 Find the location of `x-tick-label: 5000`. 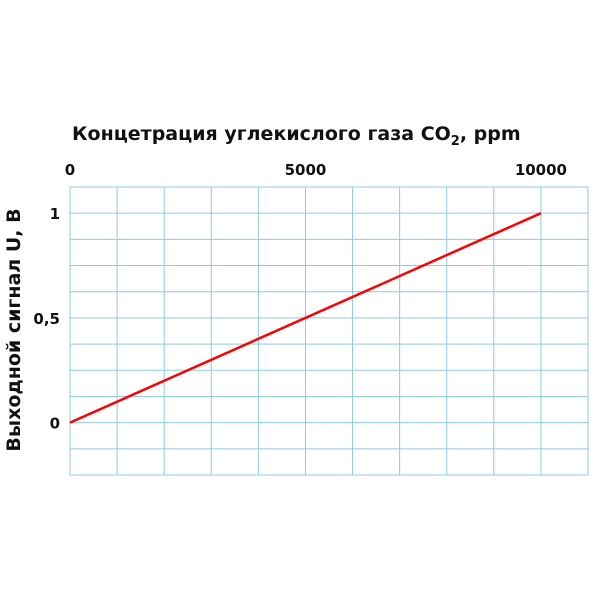

x-tick-label: 5000 is located at coordinates (306, 170).